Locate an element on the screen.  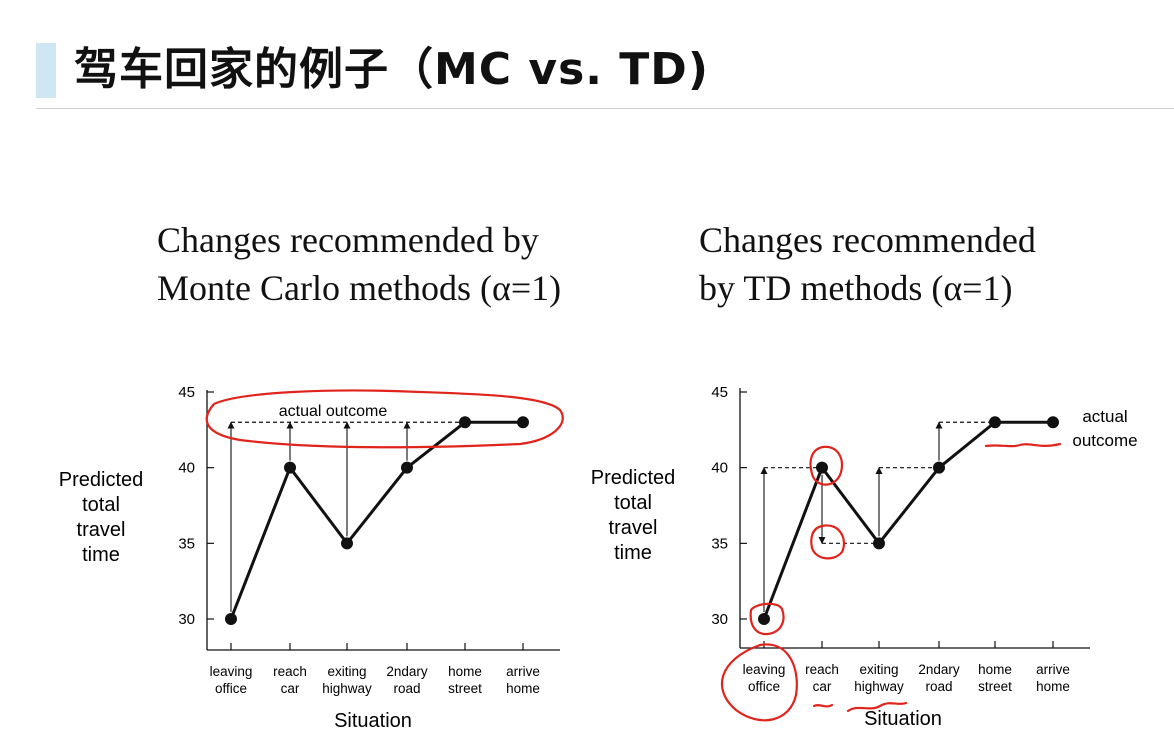
mc-y-axis-label: total is located at coordinates (101, 505).